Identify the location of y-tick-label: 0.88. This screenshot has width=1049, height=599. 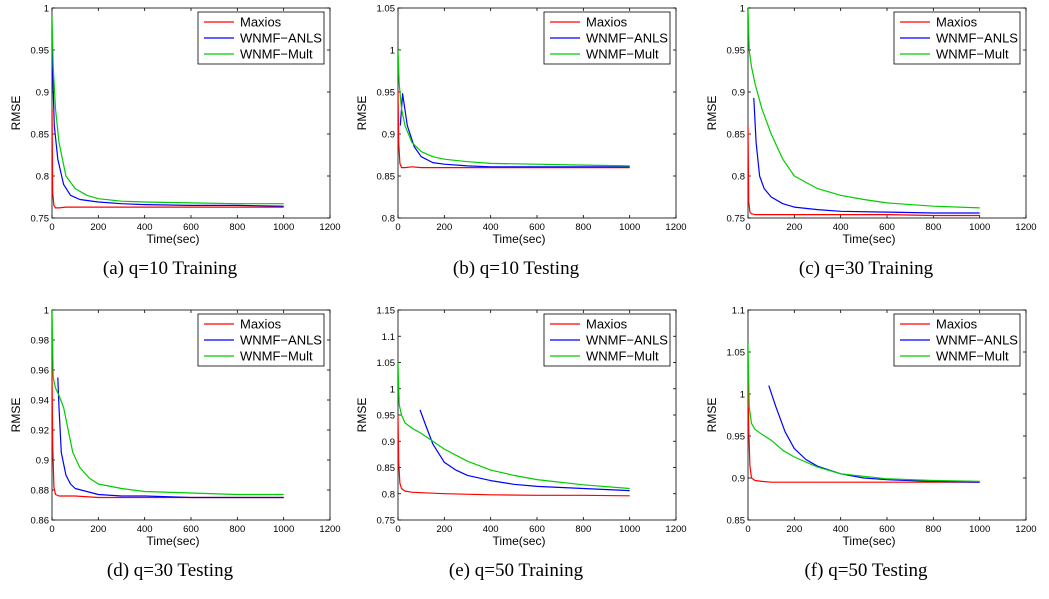
(40, 491).